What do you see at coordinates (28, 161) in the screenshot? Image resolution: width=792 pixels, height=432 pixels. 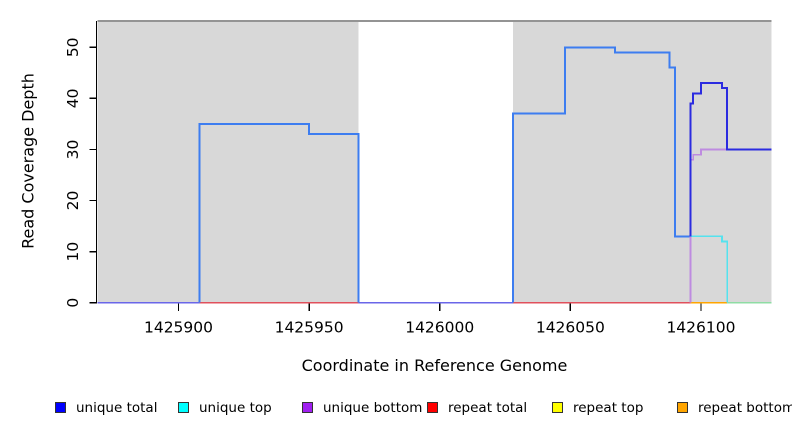 I see `y-axis-title: Read Coverage Depth` at bounding box center [28, 161].